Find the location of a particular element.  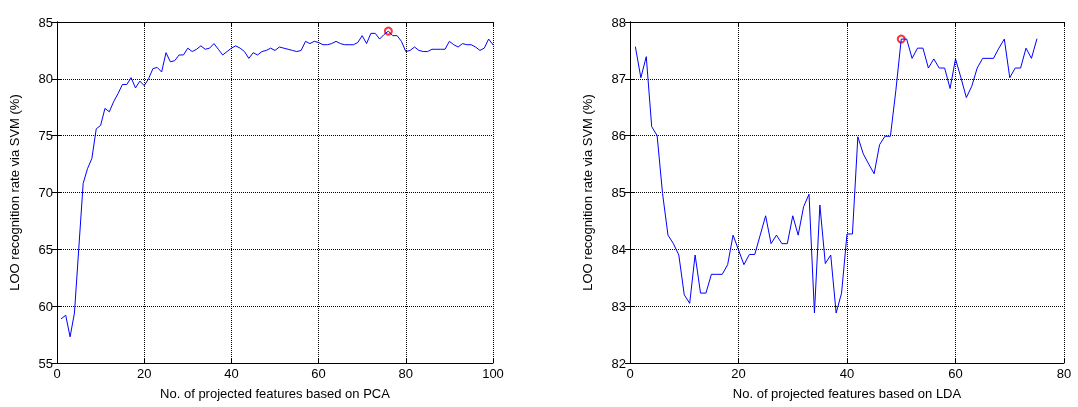

y-tick-label: 88 is located at coordinates (618, 22).